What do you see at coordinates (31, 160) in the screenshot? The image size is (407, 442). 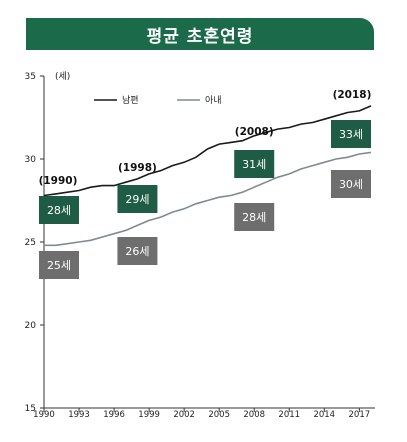 I see `y-tick-label: 30` at bounding box center [31, 160].